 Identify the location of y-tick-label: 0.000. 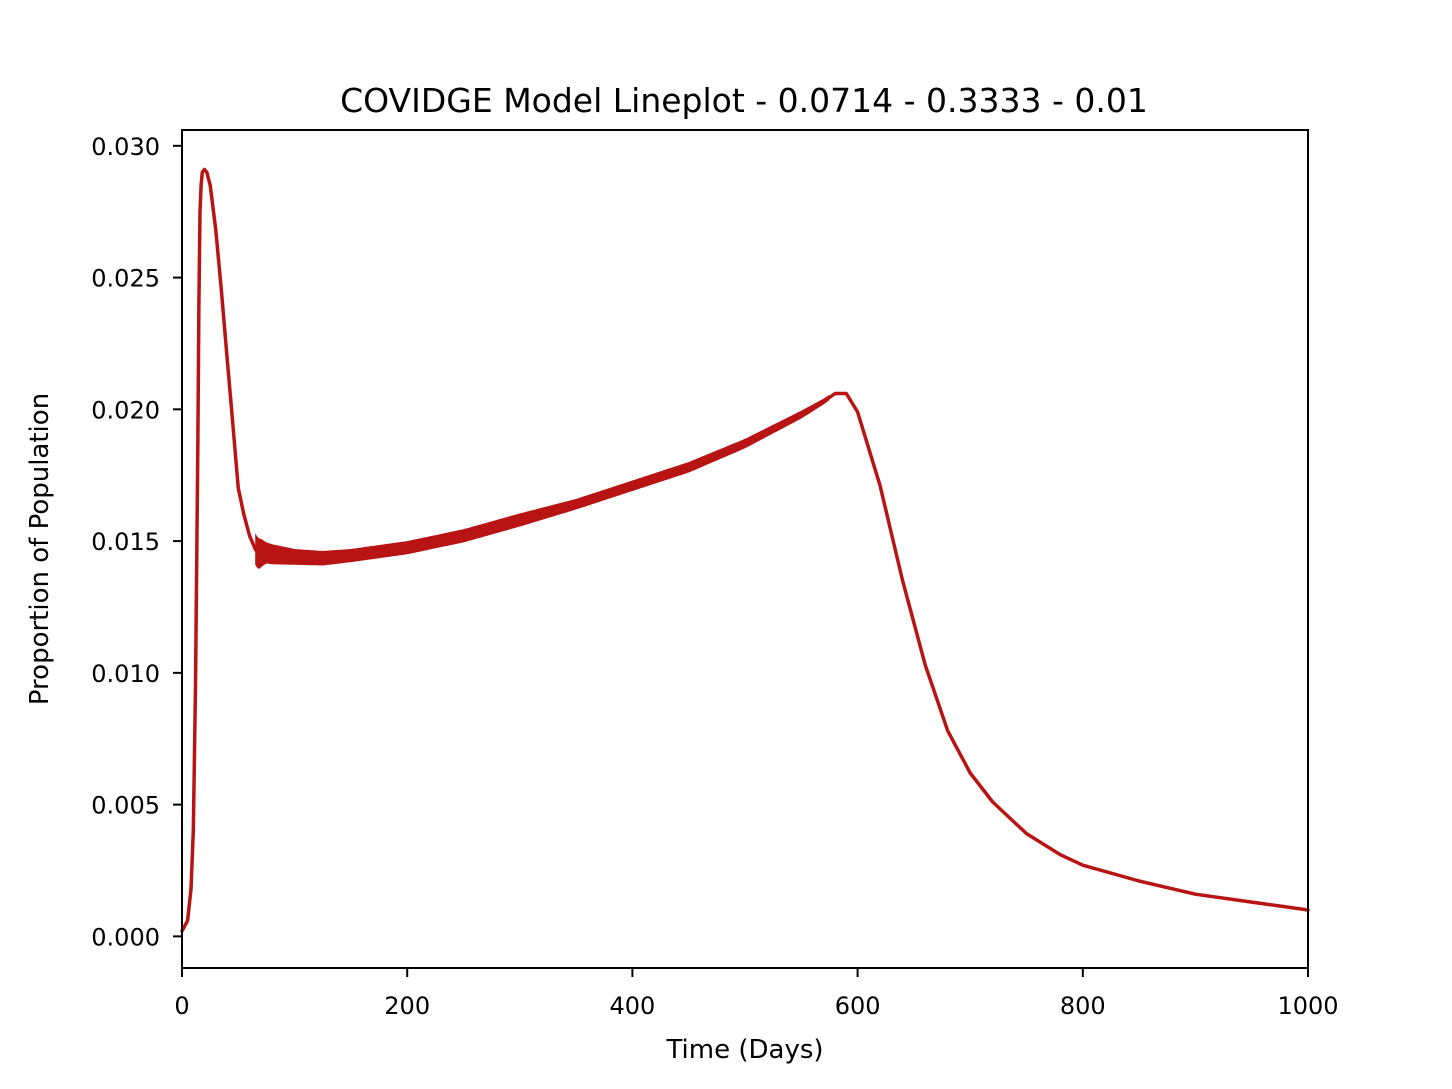
(125, 937).